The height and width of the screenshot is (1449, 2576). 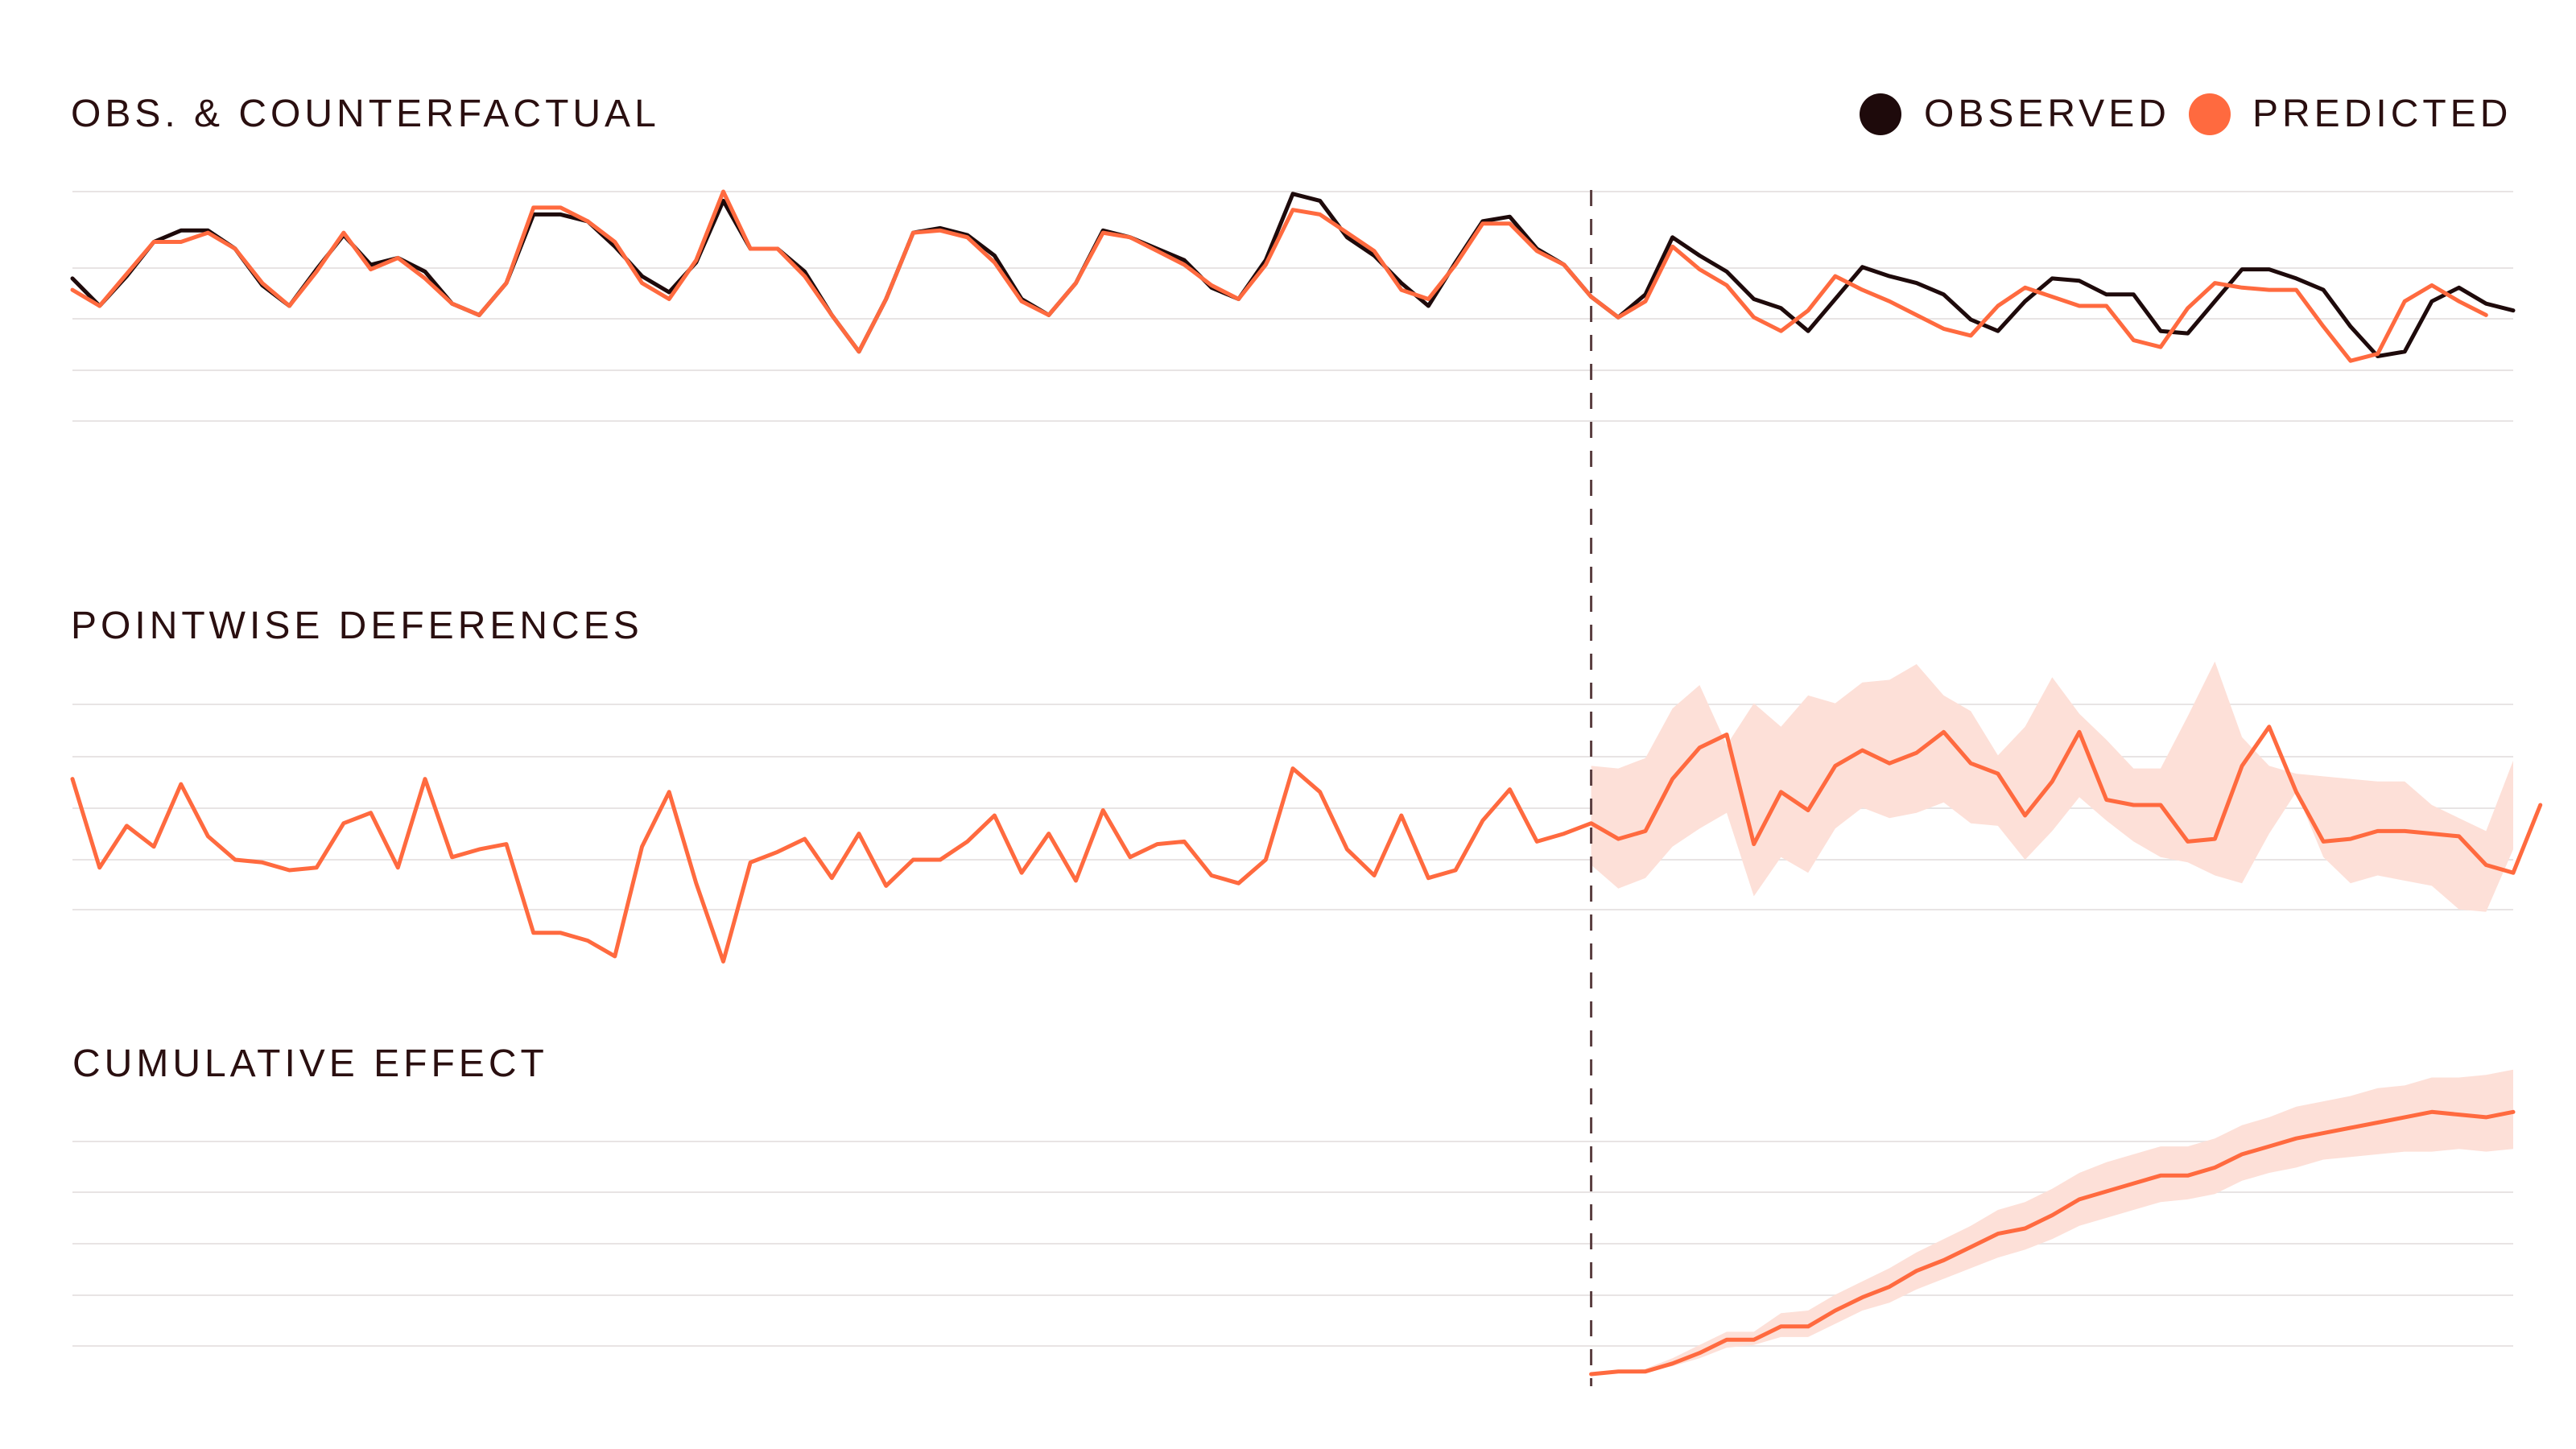 I want to click on series-line-predicted, so click(x=1279, y=276).